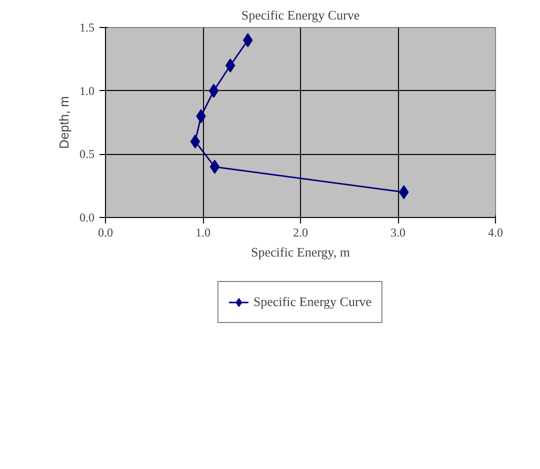 Image resolution: width=540 pixels, height=469 pixels. What do you see at coordinates (495, 233) in the screenshot?
I see `x-tick-label: 4.0` at bounding box center [495, 233].